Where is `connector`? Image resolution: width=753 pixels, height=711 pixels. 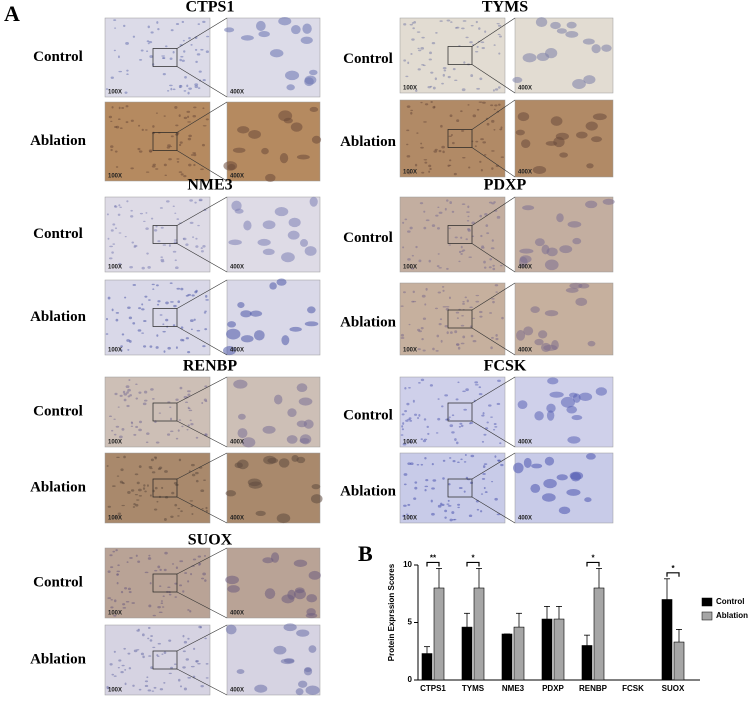
connector is located at coordinates (202, 466).